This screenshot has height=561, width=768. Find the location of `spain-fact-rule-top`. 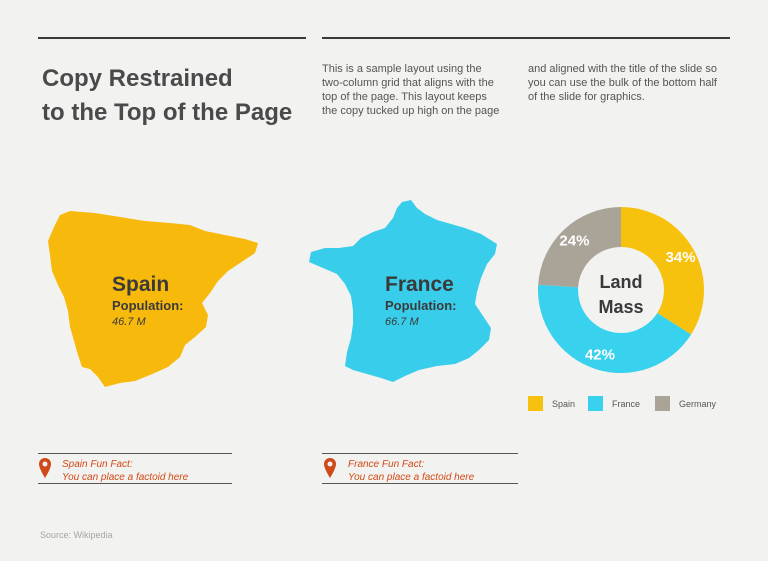

spain-fact-rule-top is located at coordinates (135, 453).